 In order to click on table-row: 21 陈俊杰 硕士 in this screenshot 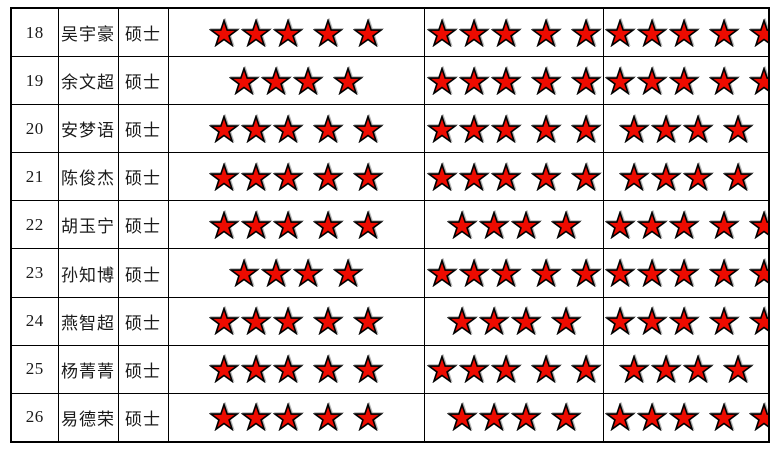, I will do `click(390, 177)`.